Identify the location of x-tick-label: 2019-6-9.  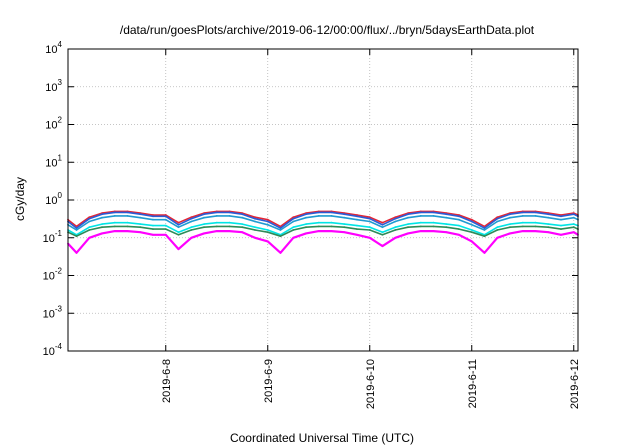
(269, 381).